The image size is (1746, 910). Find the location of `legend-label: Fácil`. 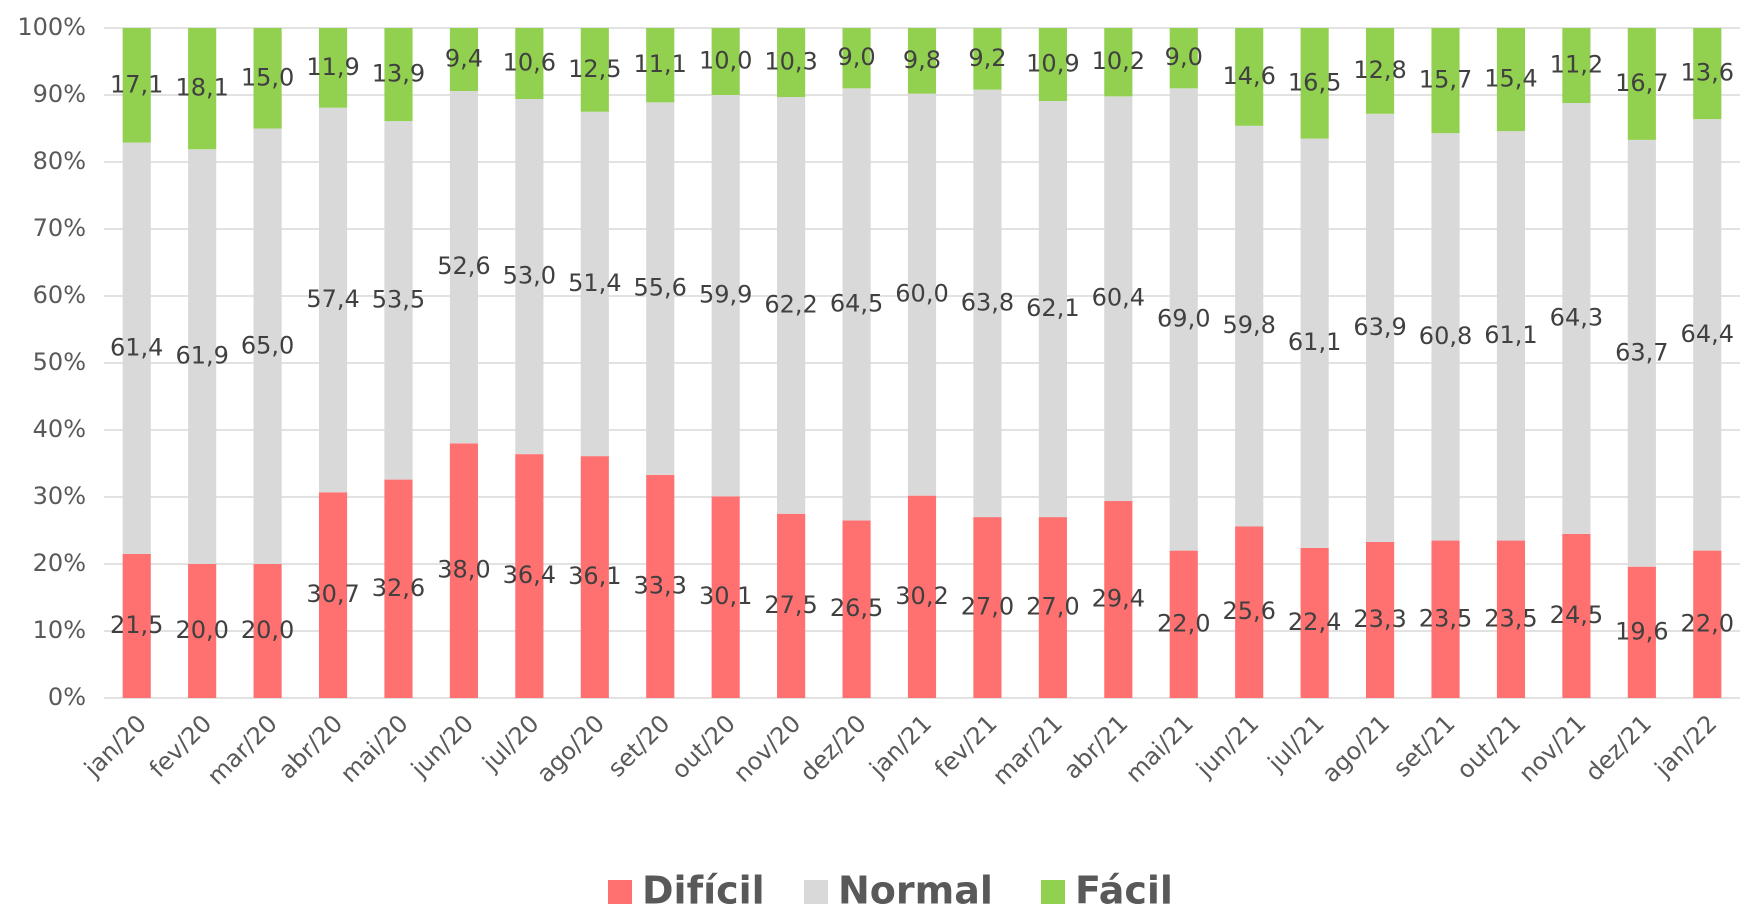

legend-label: Fácil is located at coordinates (1124, 889).